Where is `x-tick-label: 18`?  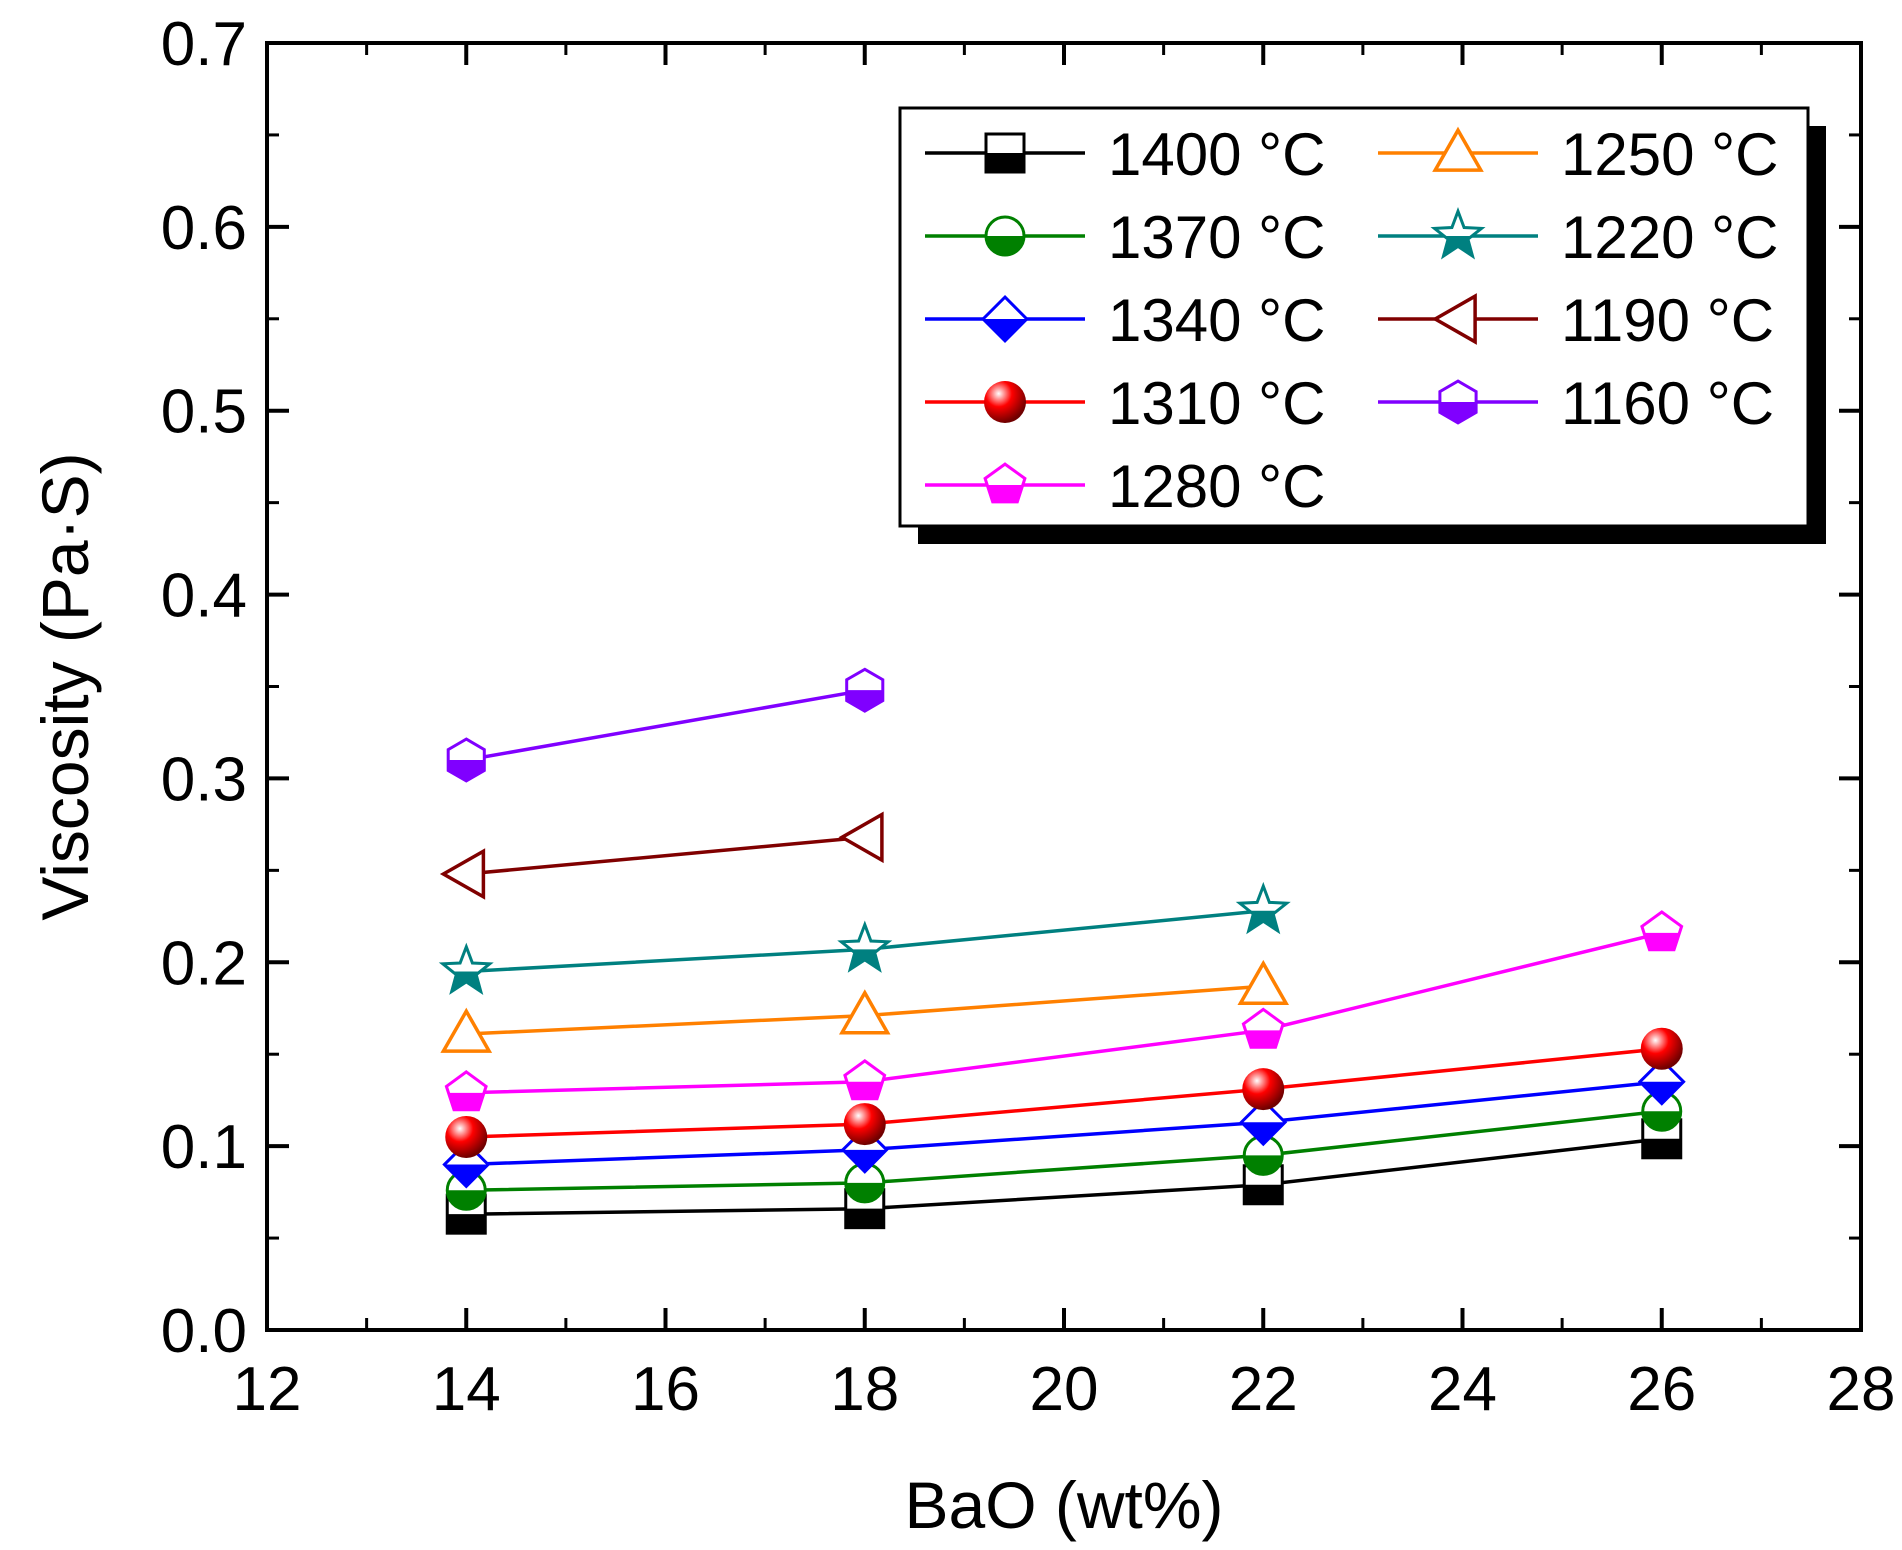
x-tick-label: 18 is located at coordinates (864, 1389).